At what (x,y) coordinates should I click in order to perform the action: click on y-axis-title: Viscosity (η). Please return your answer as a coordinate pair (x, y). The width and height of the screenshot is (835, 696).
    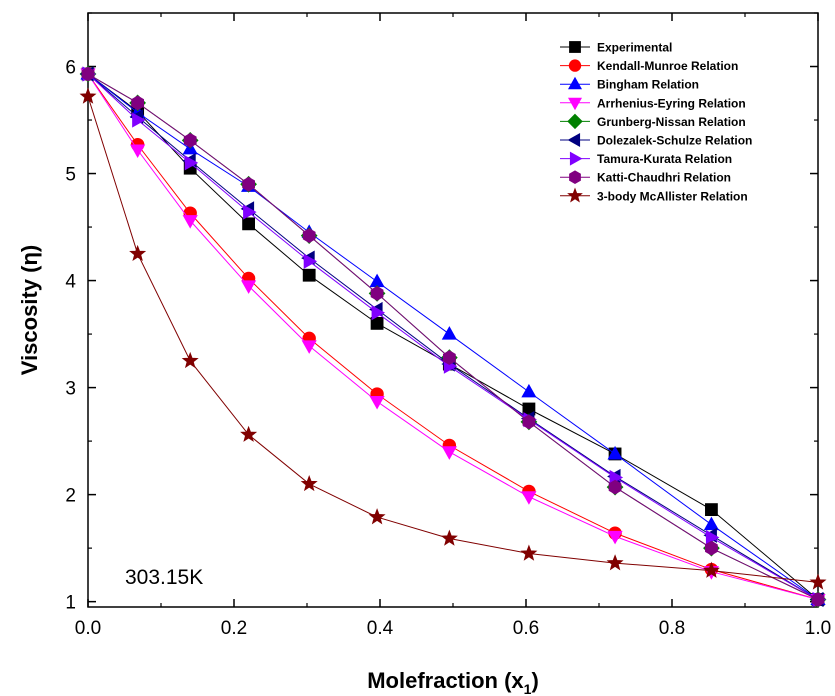
    Looking at the image, I should click on (29, 310).